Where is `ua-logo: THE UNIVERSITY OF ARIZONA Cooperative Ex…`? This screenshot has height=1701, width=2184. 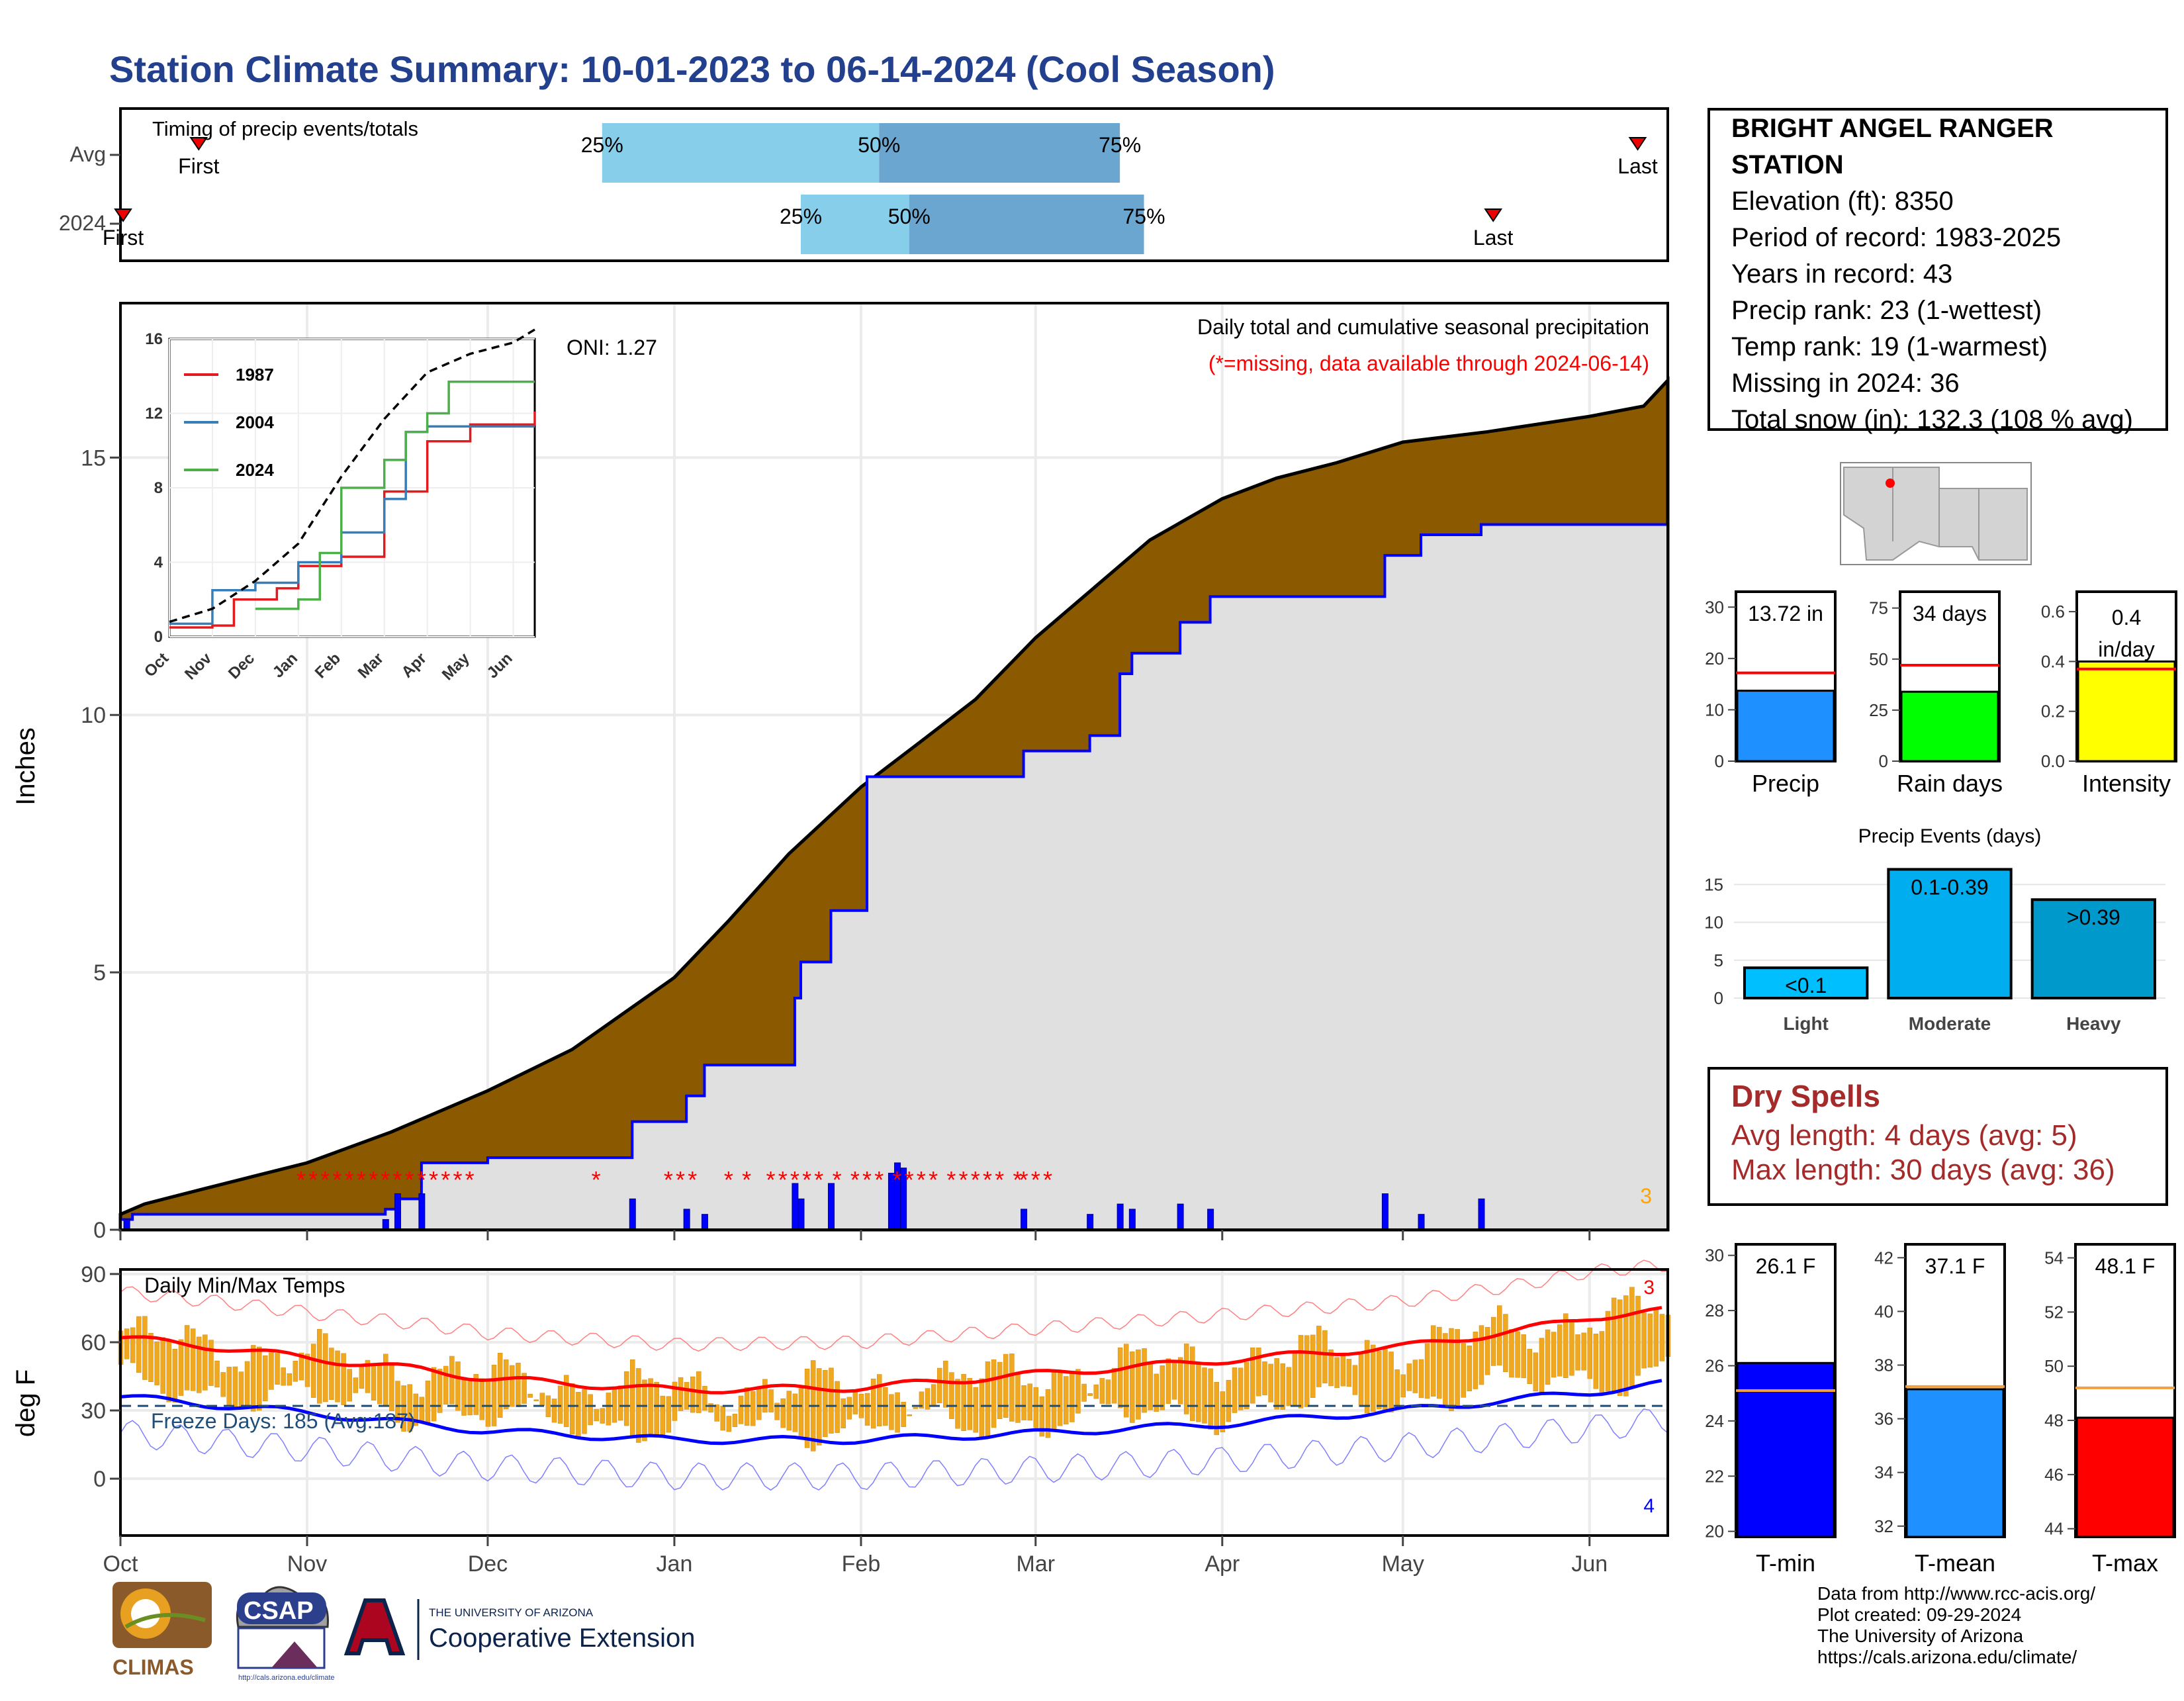 ua-logo: THE UNIVERSITY OF ARIZONA Cooperative Ex… is located at coordinates (519, 1629).